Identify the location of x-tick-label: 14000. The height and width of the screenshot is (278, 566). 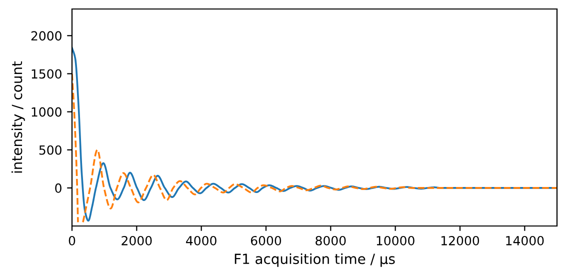
(525, 241).